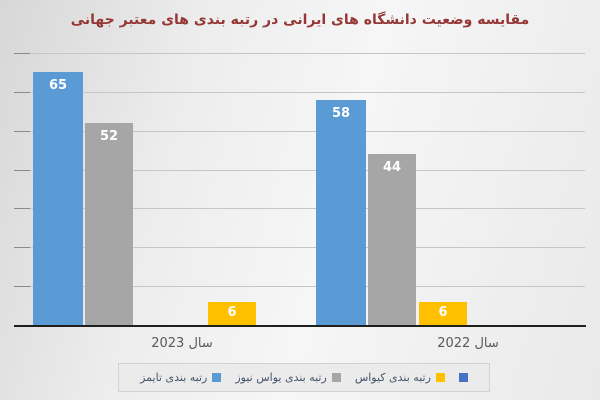 The height and width of the screenshot is (400, 600). What do you see at coordinates (109, 136) in the screenshot?
I see `bar-value-label: 52` at bounding box center [109, 136].